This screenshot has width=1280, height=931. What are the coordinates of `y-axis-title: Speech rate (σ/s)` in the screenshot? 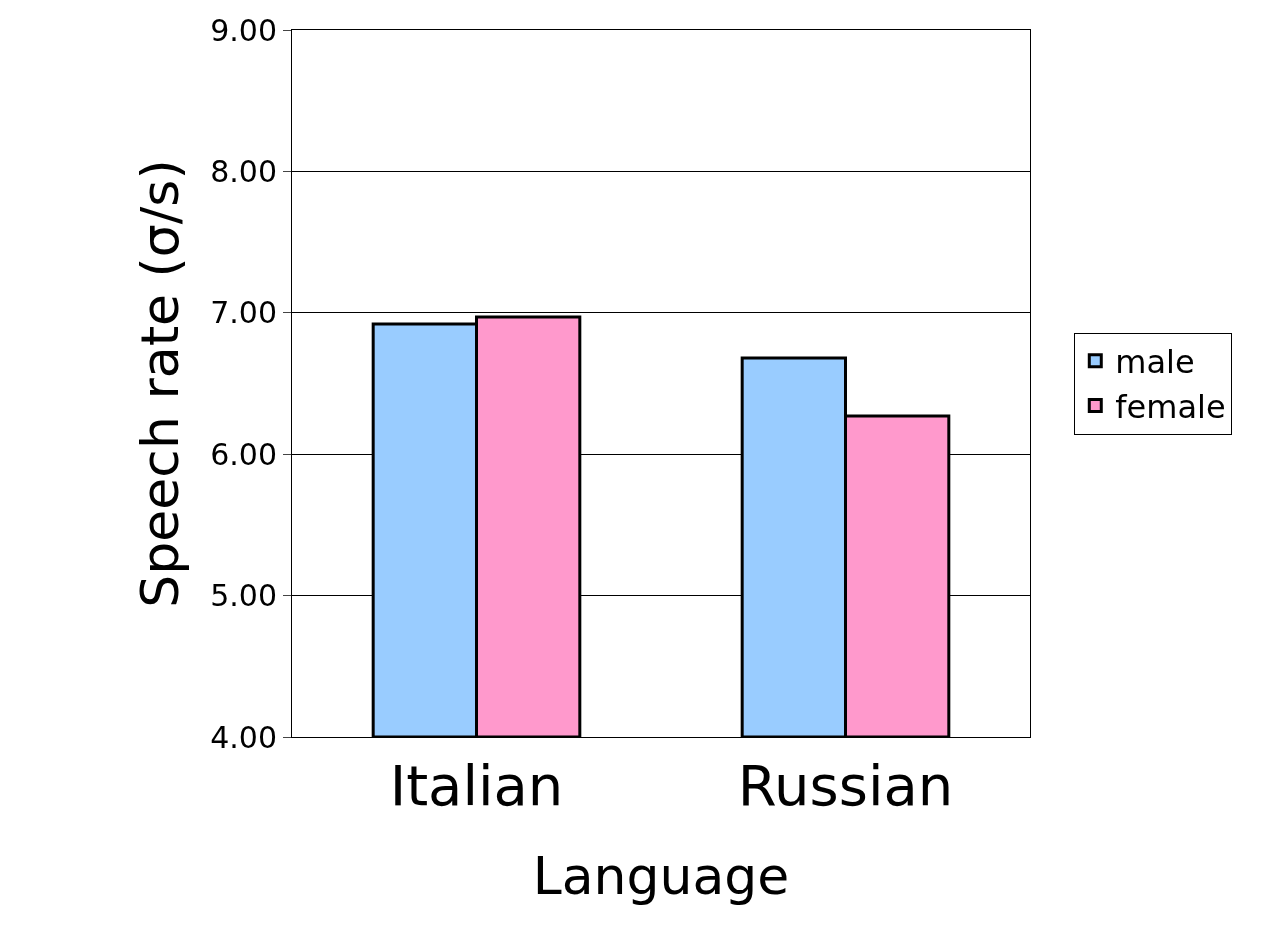 It's located at (159, 383).